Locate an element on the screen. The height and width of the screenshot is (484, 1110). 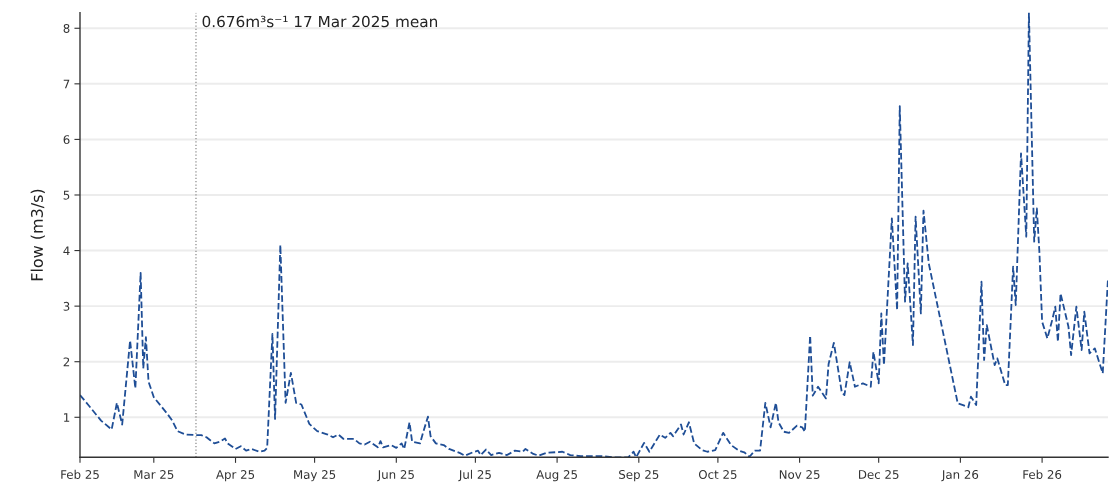
x-tick-label: Aug 25 is located at coordinates (556, 476).